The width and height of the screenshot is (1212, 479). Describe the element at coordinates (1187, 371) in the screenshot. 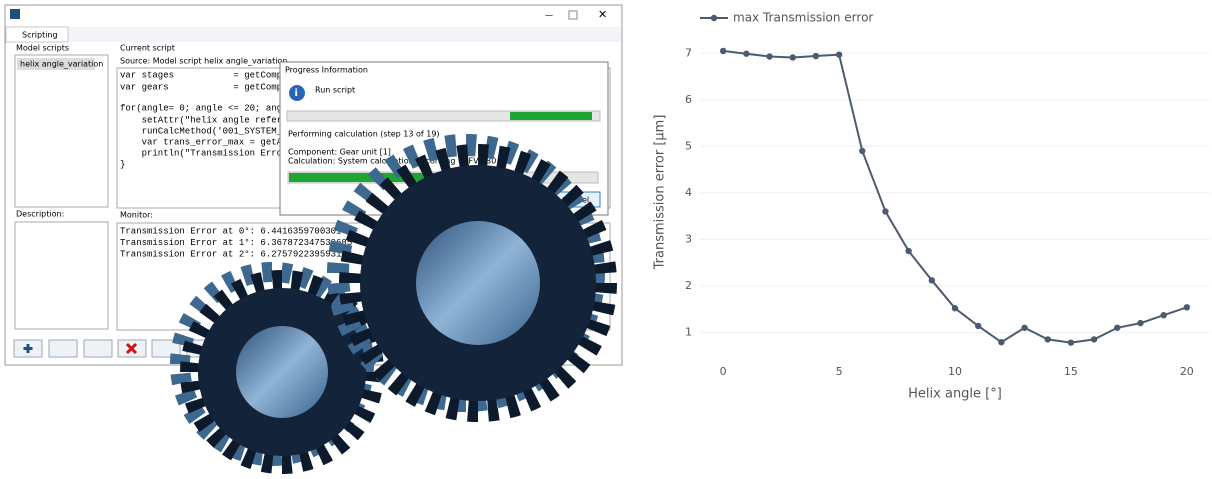

I see `x-tick-label: 20` at that location.